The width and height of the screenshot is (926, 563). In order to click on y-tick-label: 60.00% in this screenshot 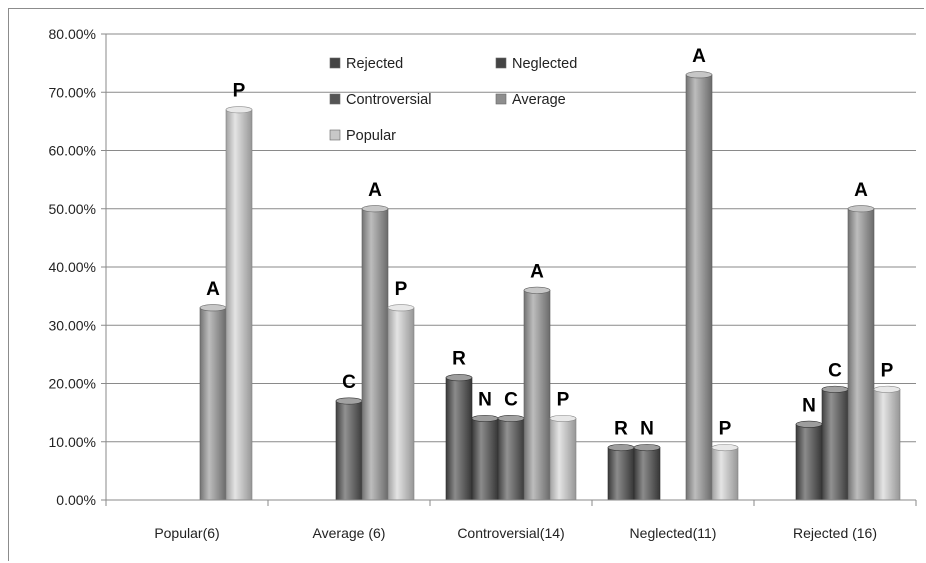, I will do `click(72, 151)`.